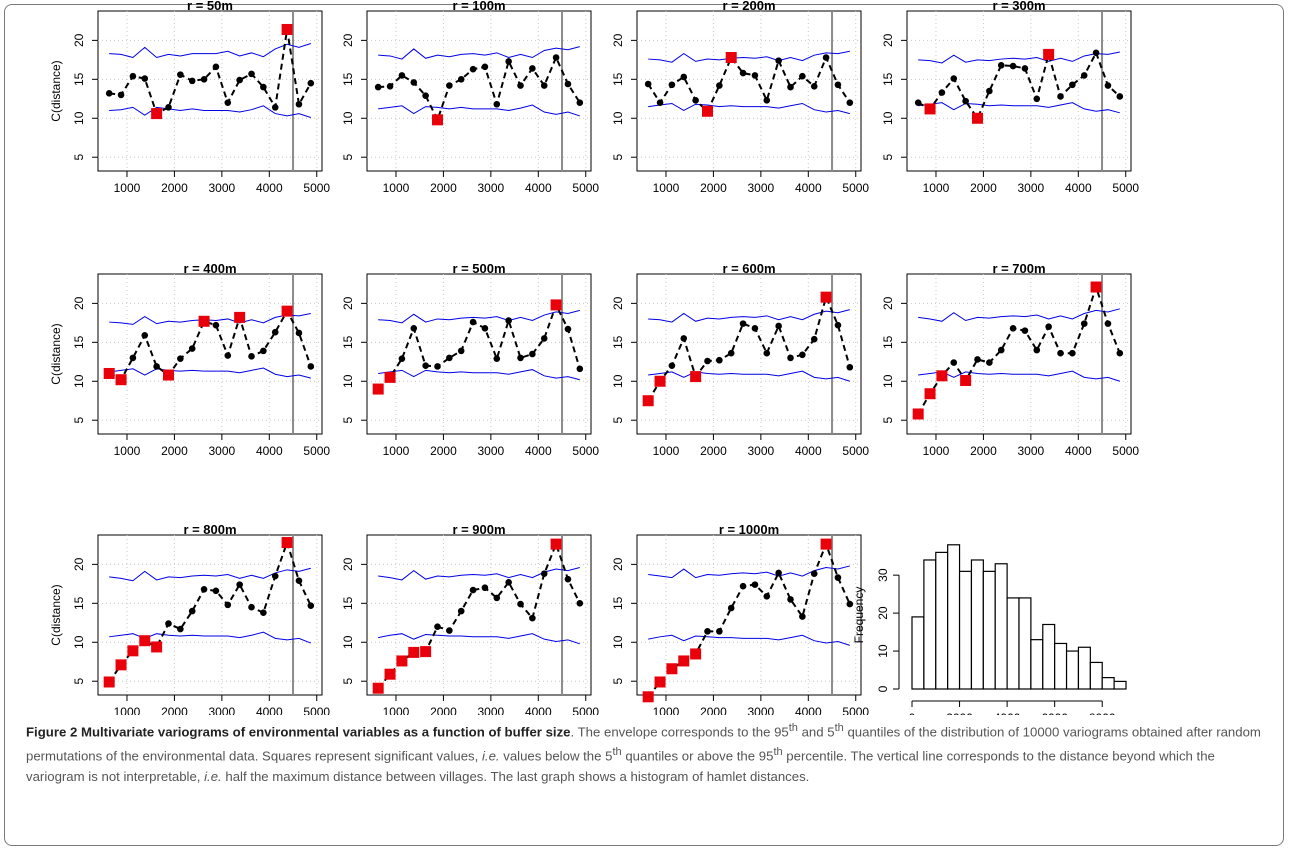 Image resolution: width=1290 pixels, height=850 pixels. Describe the element at coordinates (222, 710) in the screenshot. I see `r-800m-x-tick-label: 3000` at that location.